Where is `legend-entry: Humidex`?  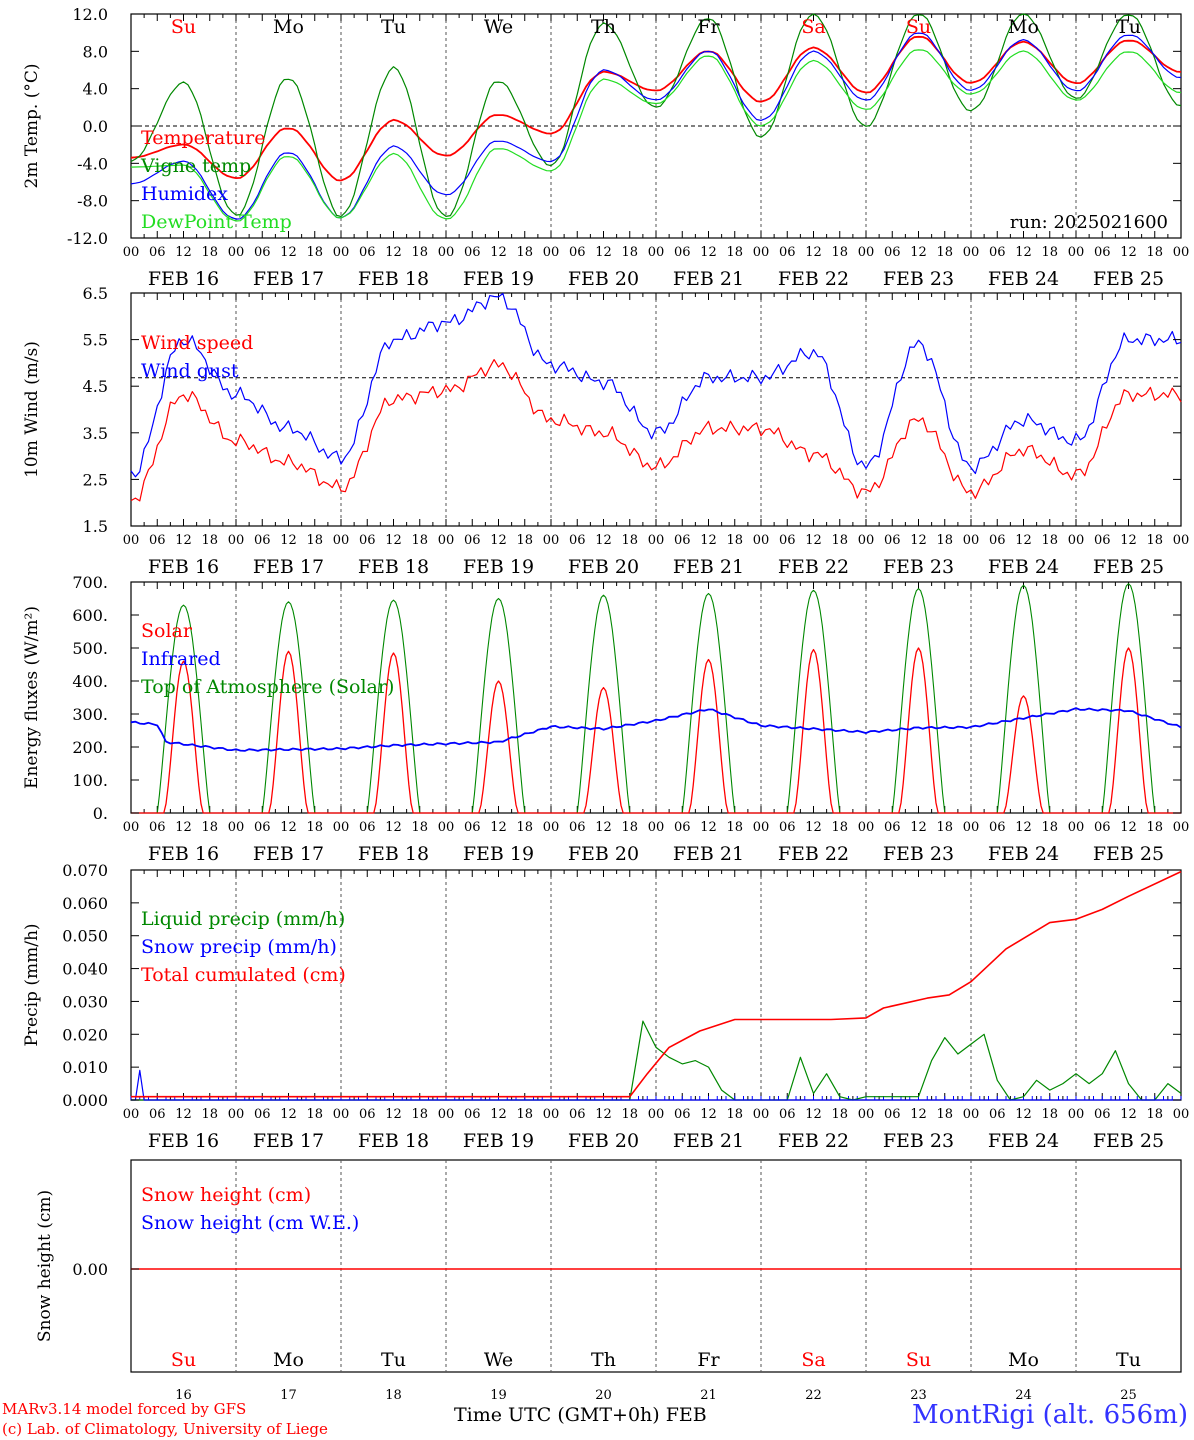
legend-entry: Humidex is located at coordinates (184, 194).